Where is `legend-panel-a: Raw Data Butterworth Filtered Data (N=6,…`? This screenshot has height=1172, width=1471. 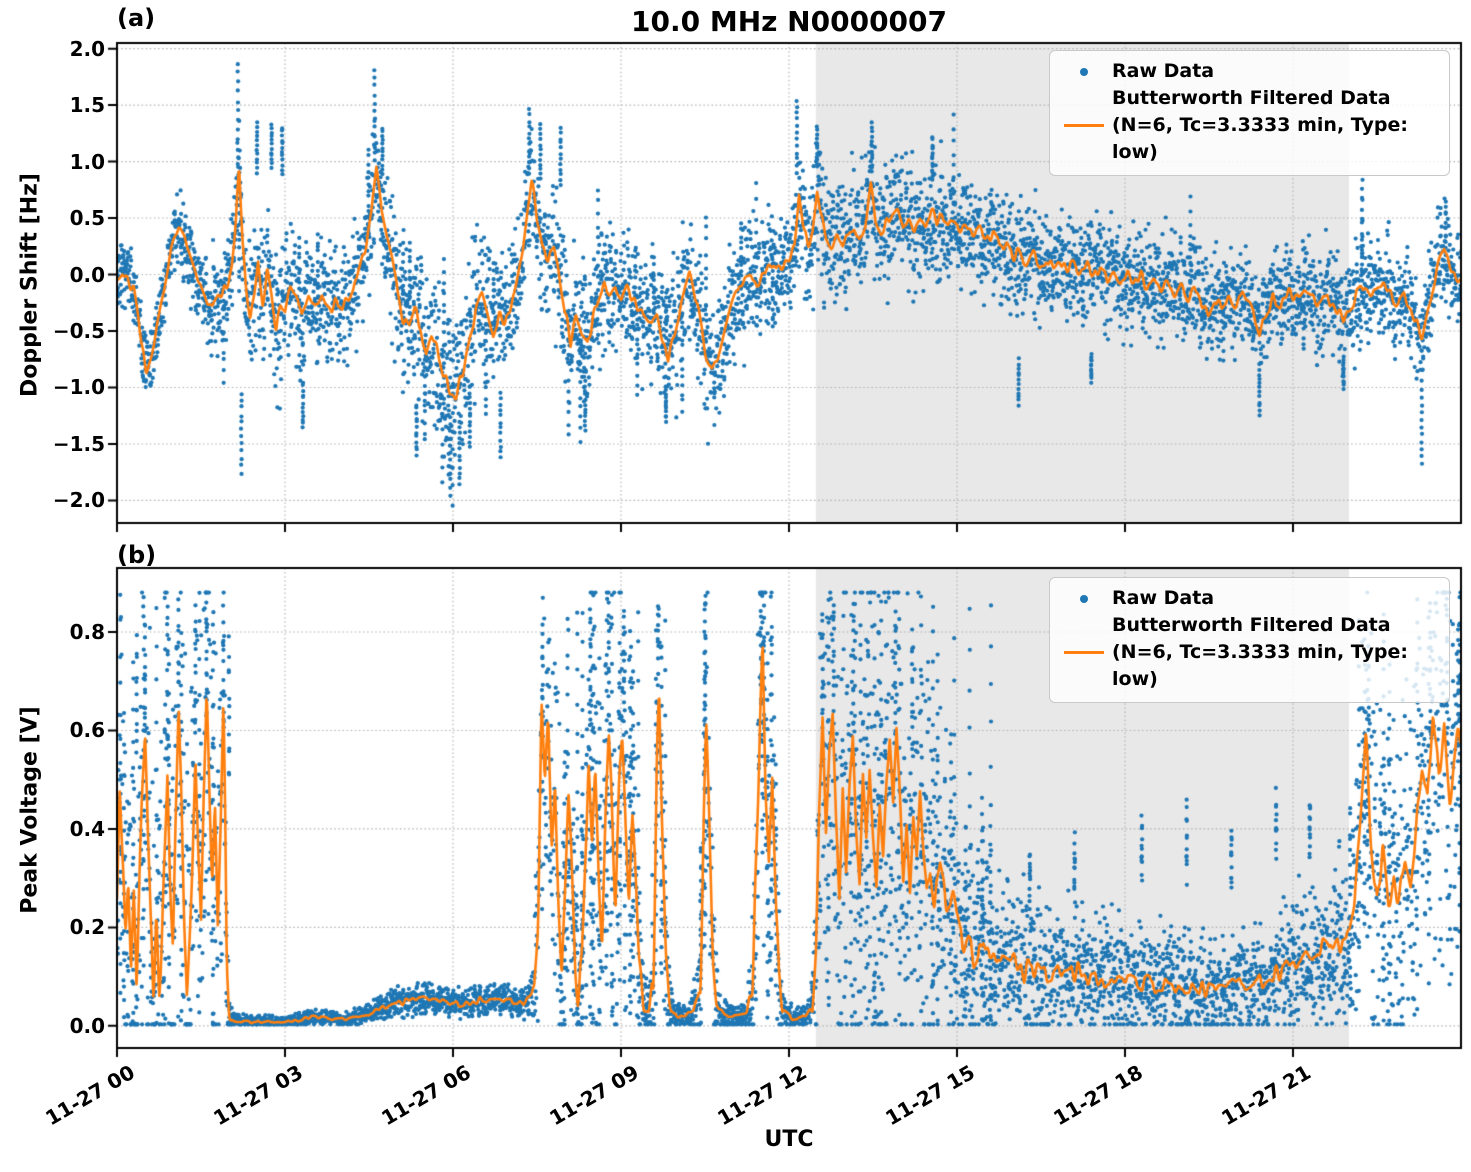
legend-panel-a: Raw Data Butterworth Filtered Data (N=6,… is located at coordinates (1249, 113).